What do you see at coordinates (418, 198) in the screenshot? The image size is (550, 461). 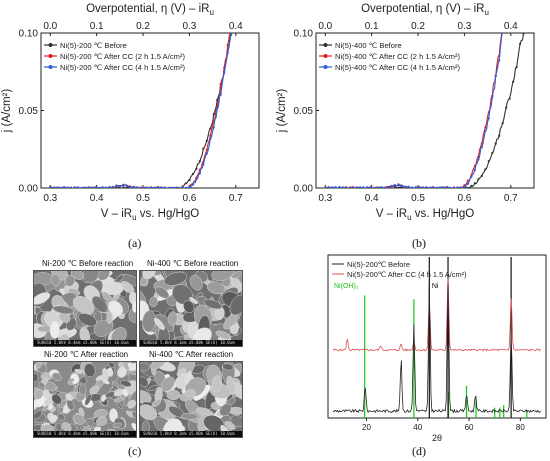 I see `x-tick-label: 0.5` at bounding box center [418, 198].